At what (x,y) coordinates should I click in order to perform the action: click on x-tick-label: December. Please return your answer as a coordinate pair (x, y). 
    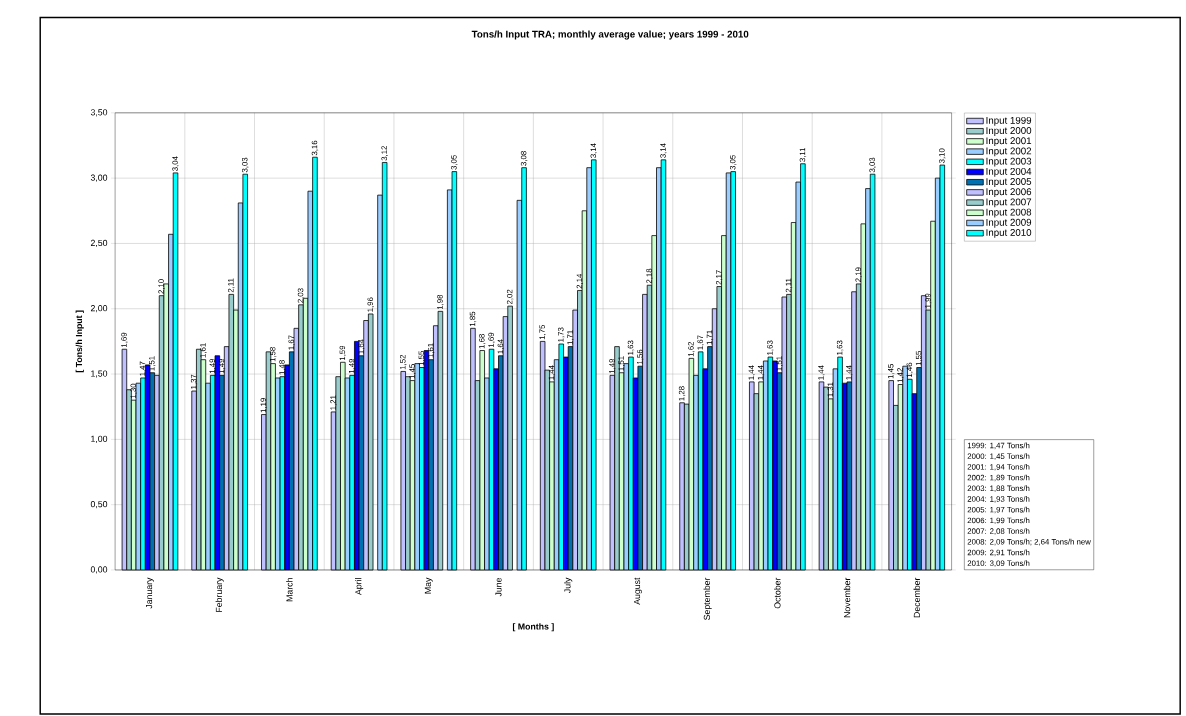
    Looking at the image, I should click on (916, 597).